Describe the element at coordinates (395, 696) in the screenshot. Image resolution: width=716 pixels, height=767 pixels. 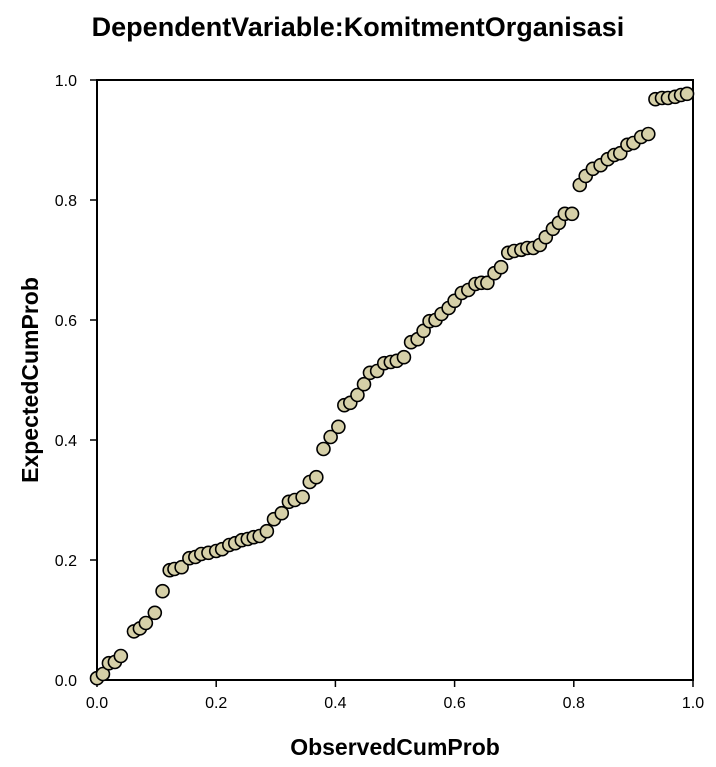
I see `x-axis-ticks: 0.0 0.2 0.4 0.6 0.8 1.0` at that location.